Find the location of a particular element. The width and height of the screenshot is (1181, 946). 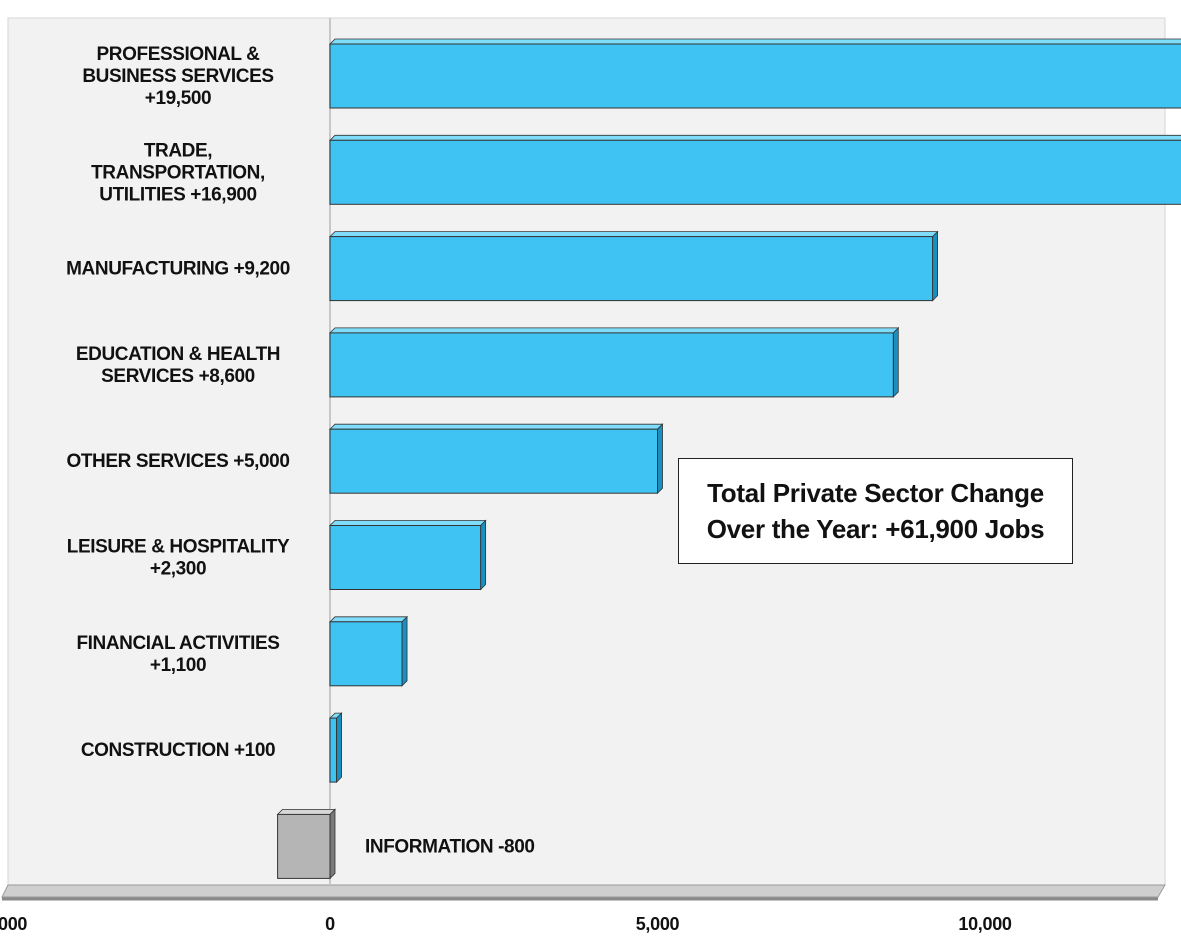

category-label-line: MANUFACTURING +9,200 is located at coordinates (178, 269).